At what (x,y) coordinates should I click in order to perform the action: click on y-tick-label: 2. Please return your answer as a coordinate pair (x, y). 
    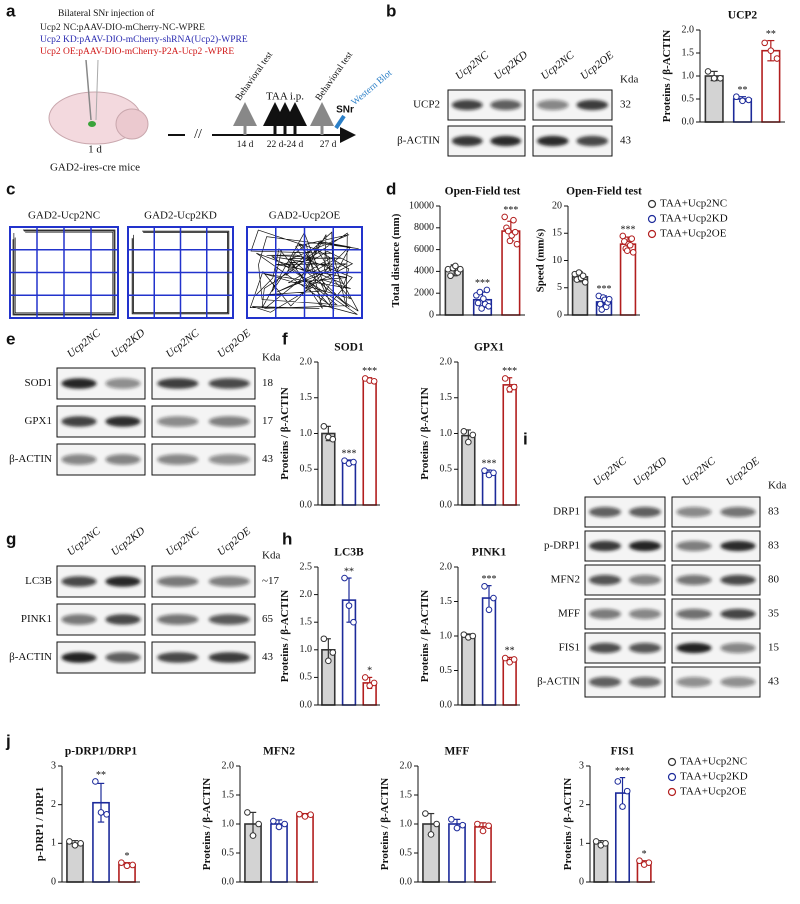
    Looking at the image, I should click on (581, 804).